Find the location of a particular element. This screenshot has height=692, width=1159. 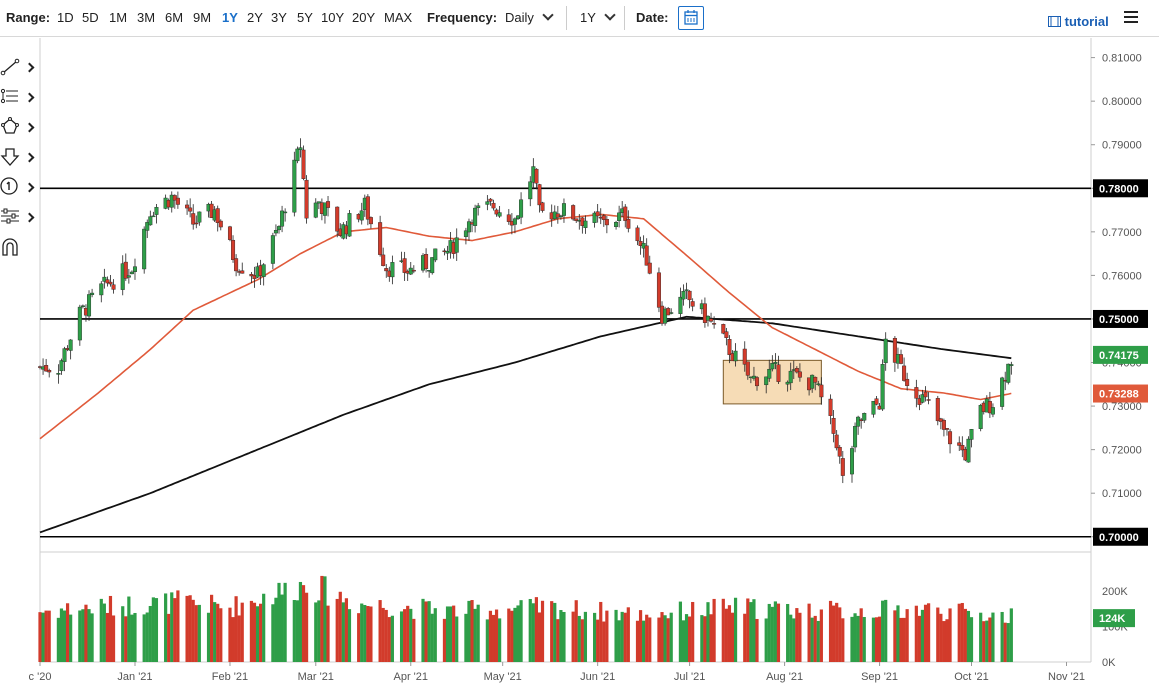

range-20y: 20Y is located at coordinates (364, 17).